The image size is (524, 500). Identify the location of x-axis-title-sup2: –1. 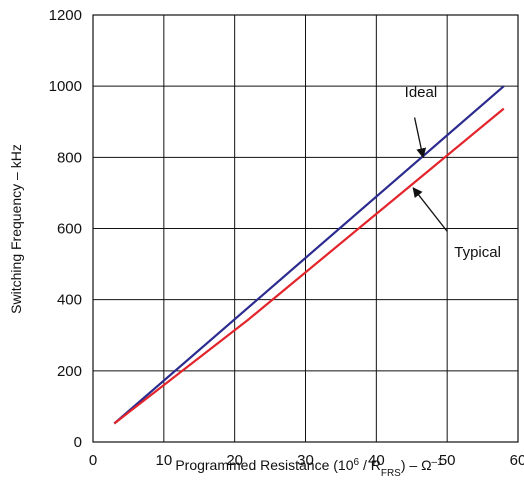
(438, 462).